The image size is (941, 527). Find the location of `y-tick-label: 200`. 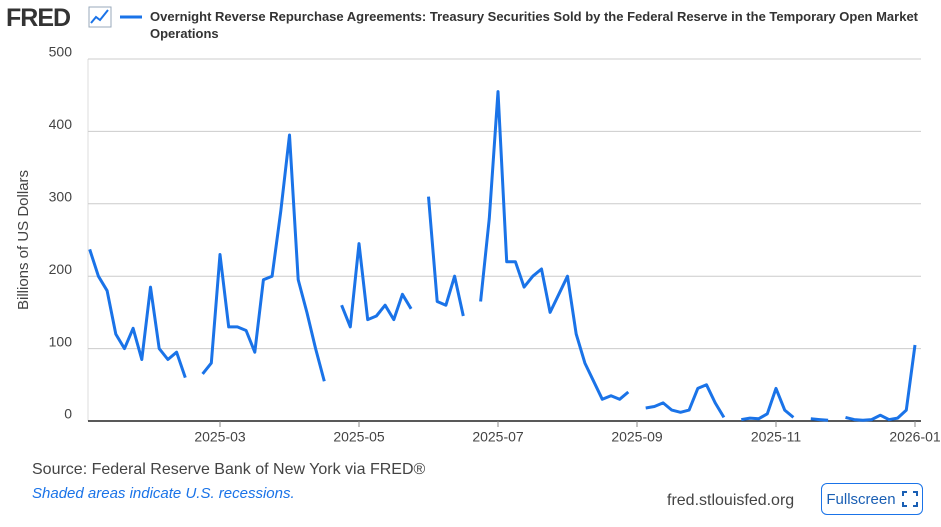

y-tick-label: 200 is located at coordinates (61, 269).